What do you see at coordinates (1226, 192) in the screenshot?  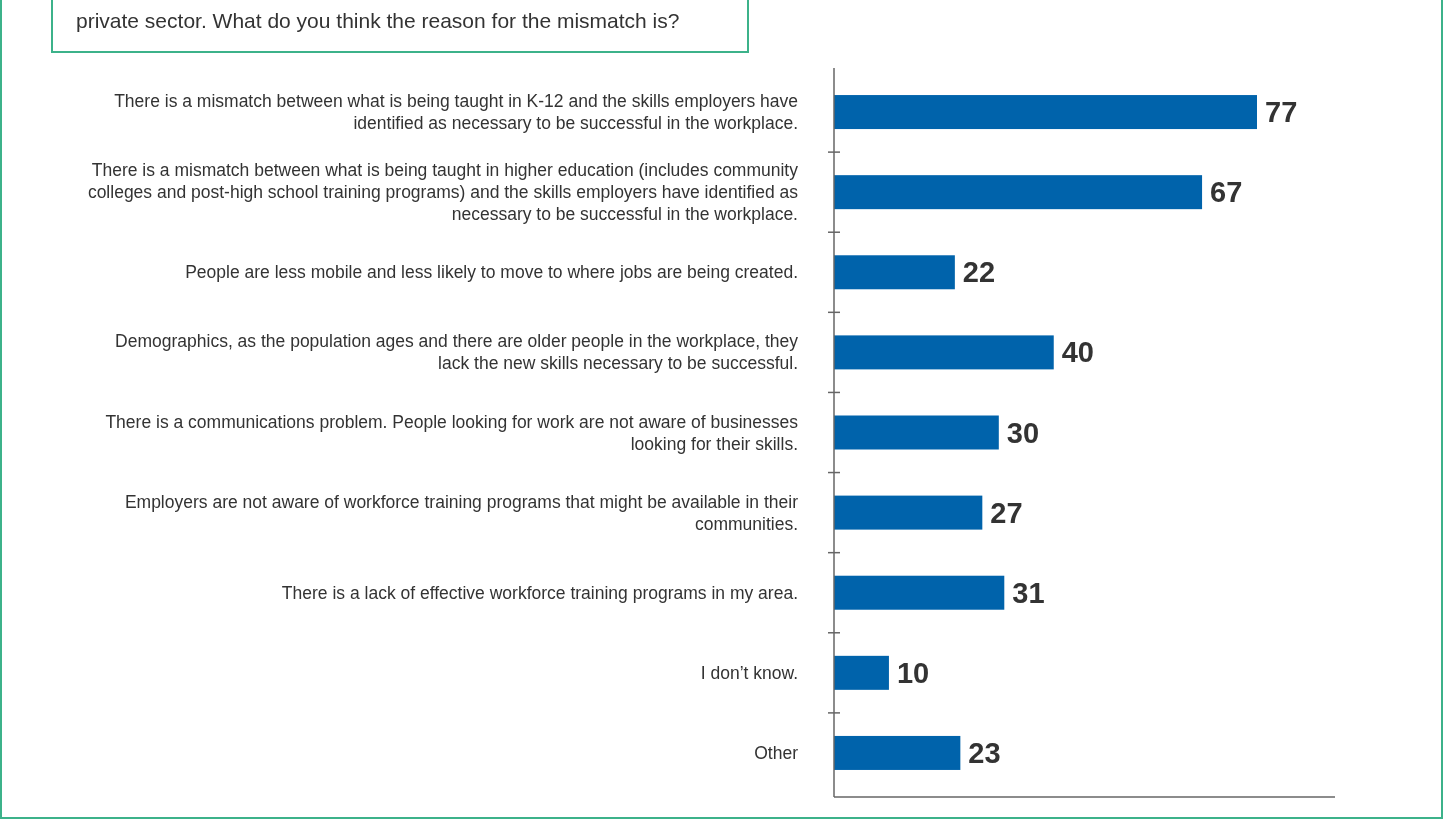 I see `data-label: 67` at bounding box center [1226, 192].